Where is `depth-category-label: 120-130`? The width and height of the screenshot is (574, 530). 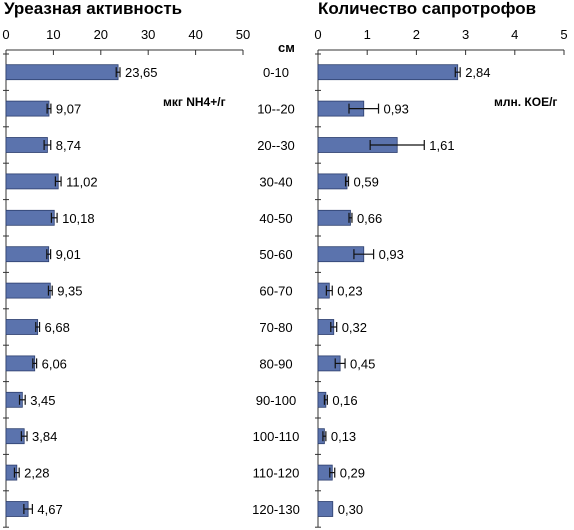
depth-category-label: 120-130 is located at coordinates (276, 509).